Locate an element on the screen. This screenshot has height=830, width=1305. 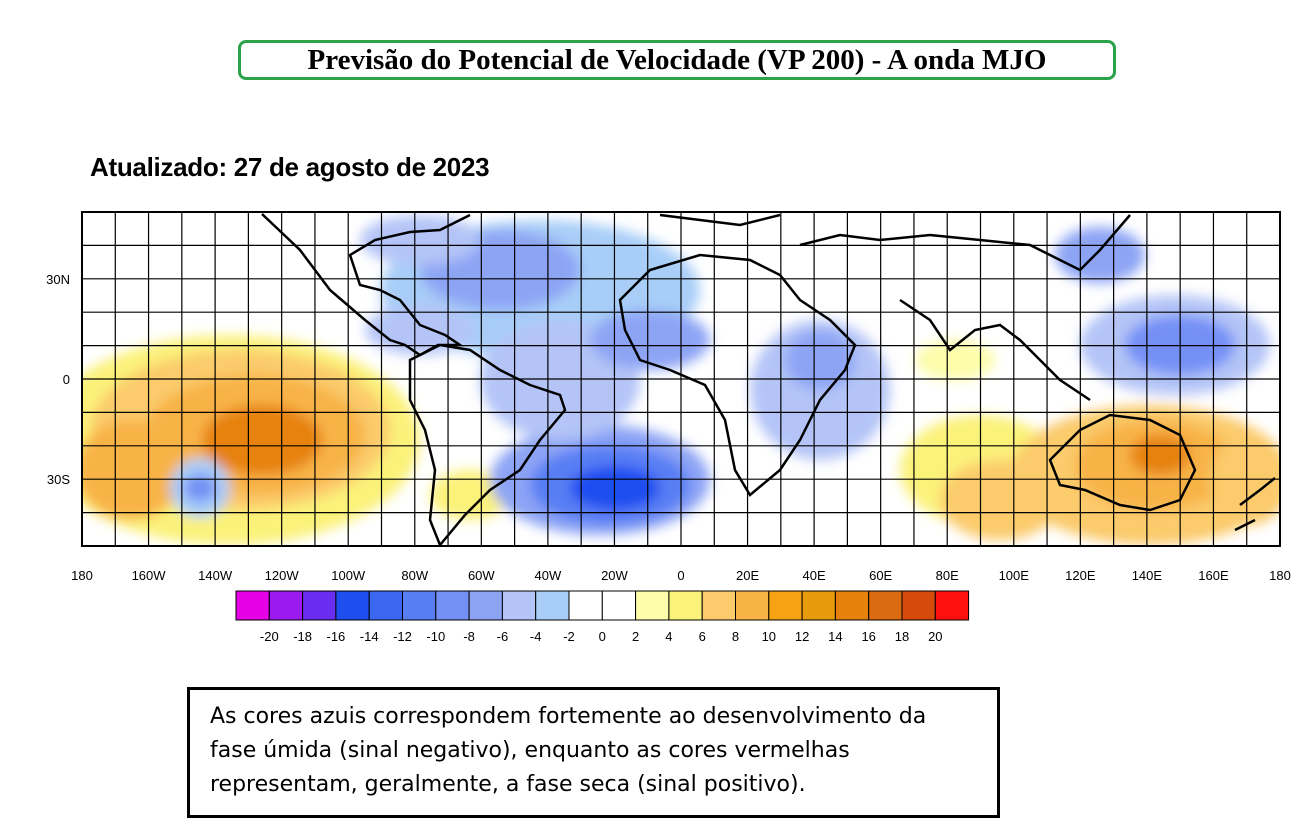
colorbar-label: -16 is located at coordinates (336, 636).